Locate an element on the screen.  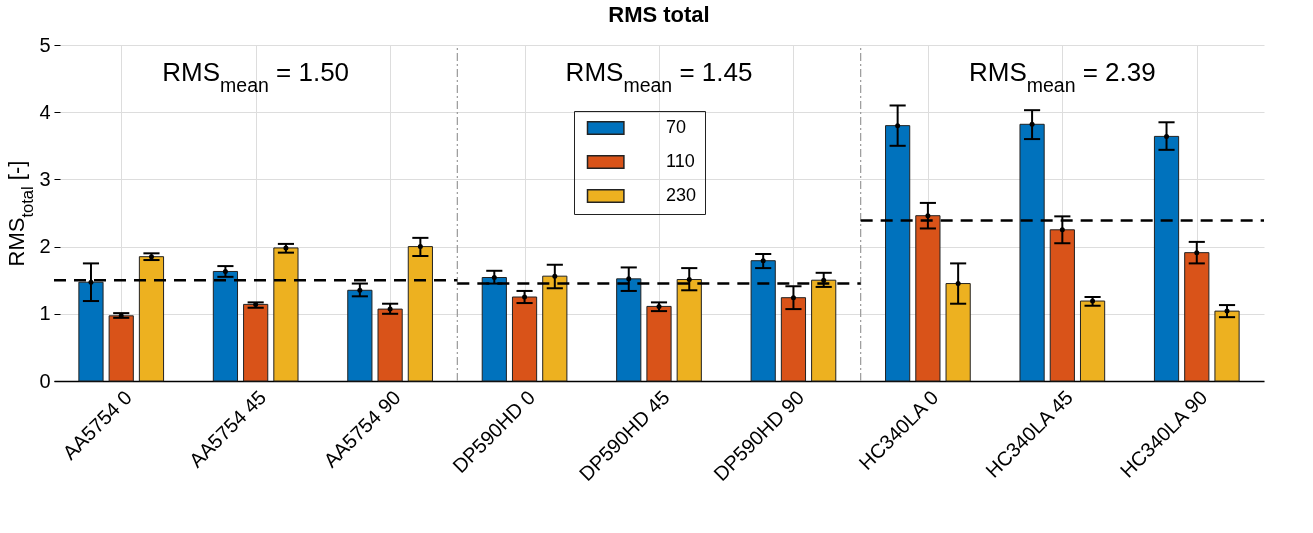
annotation: RMS$_{mean}$ = 1.50 is located at coordinates (256, 76).